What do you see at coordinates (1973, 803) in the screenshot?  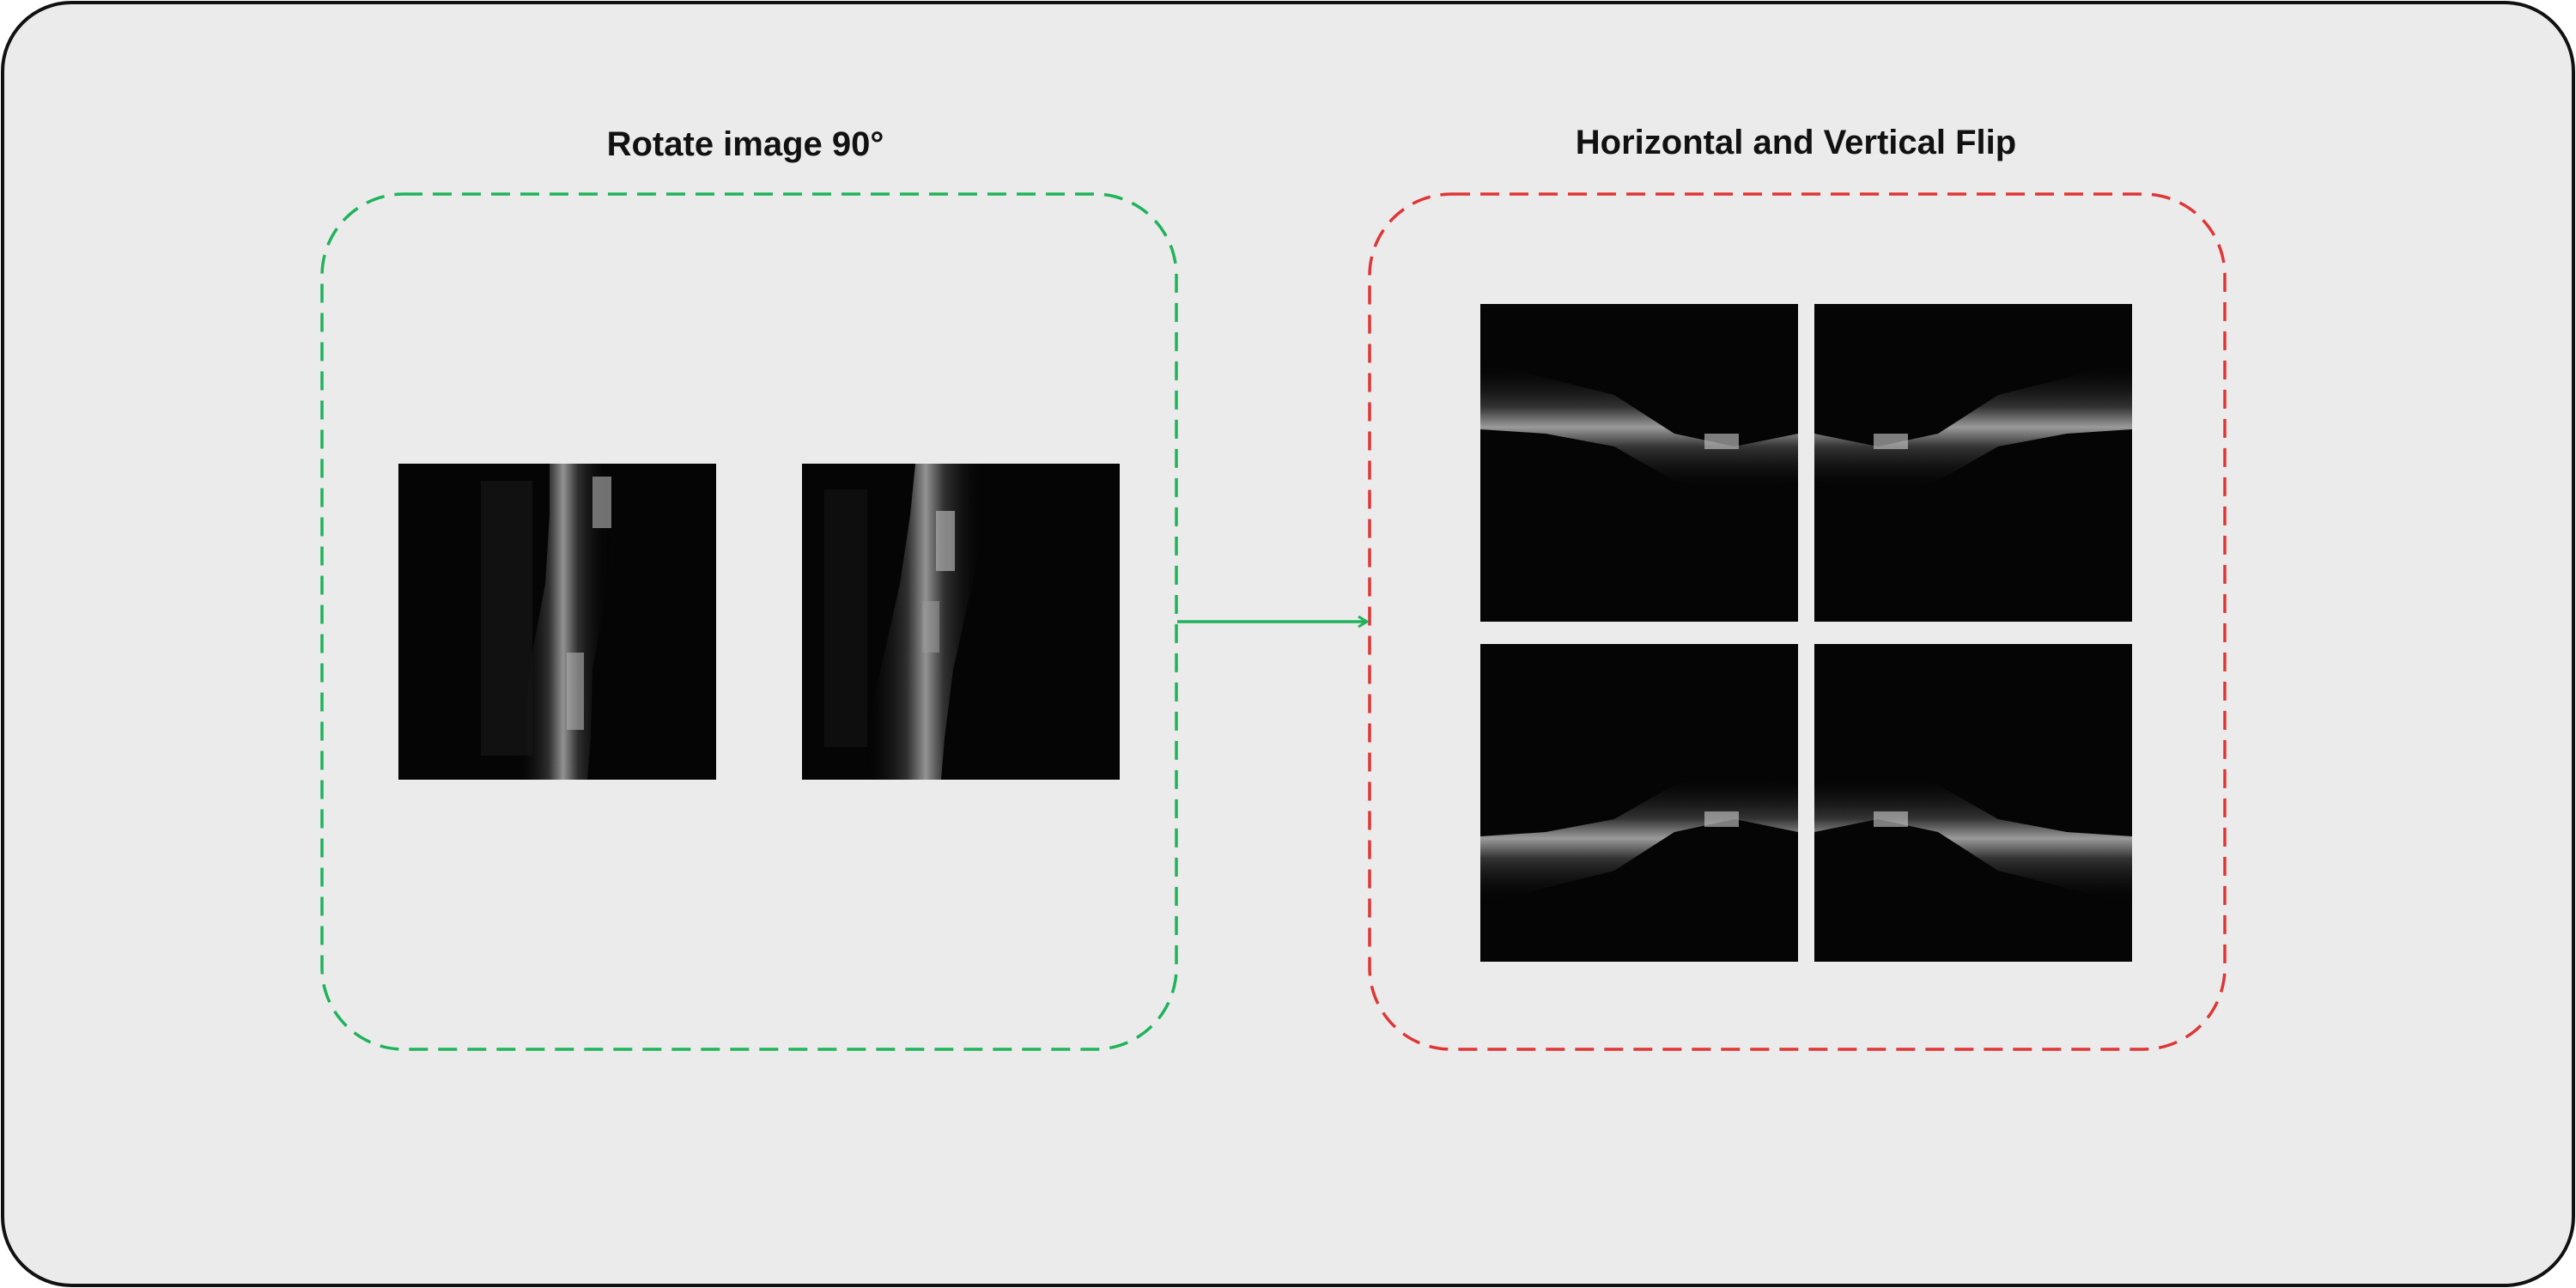 I see `horizontal-and-vertical-flip-image` at bounding box center [1973, 803].